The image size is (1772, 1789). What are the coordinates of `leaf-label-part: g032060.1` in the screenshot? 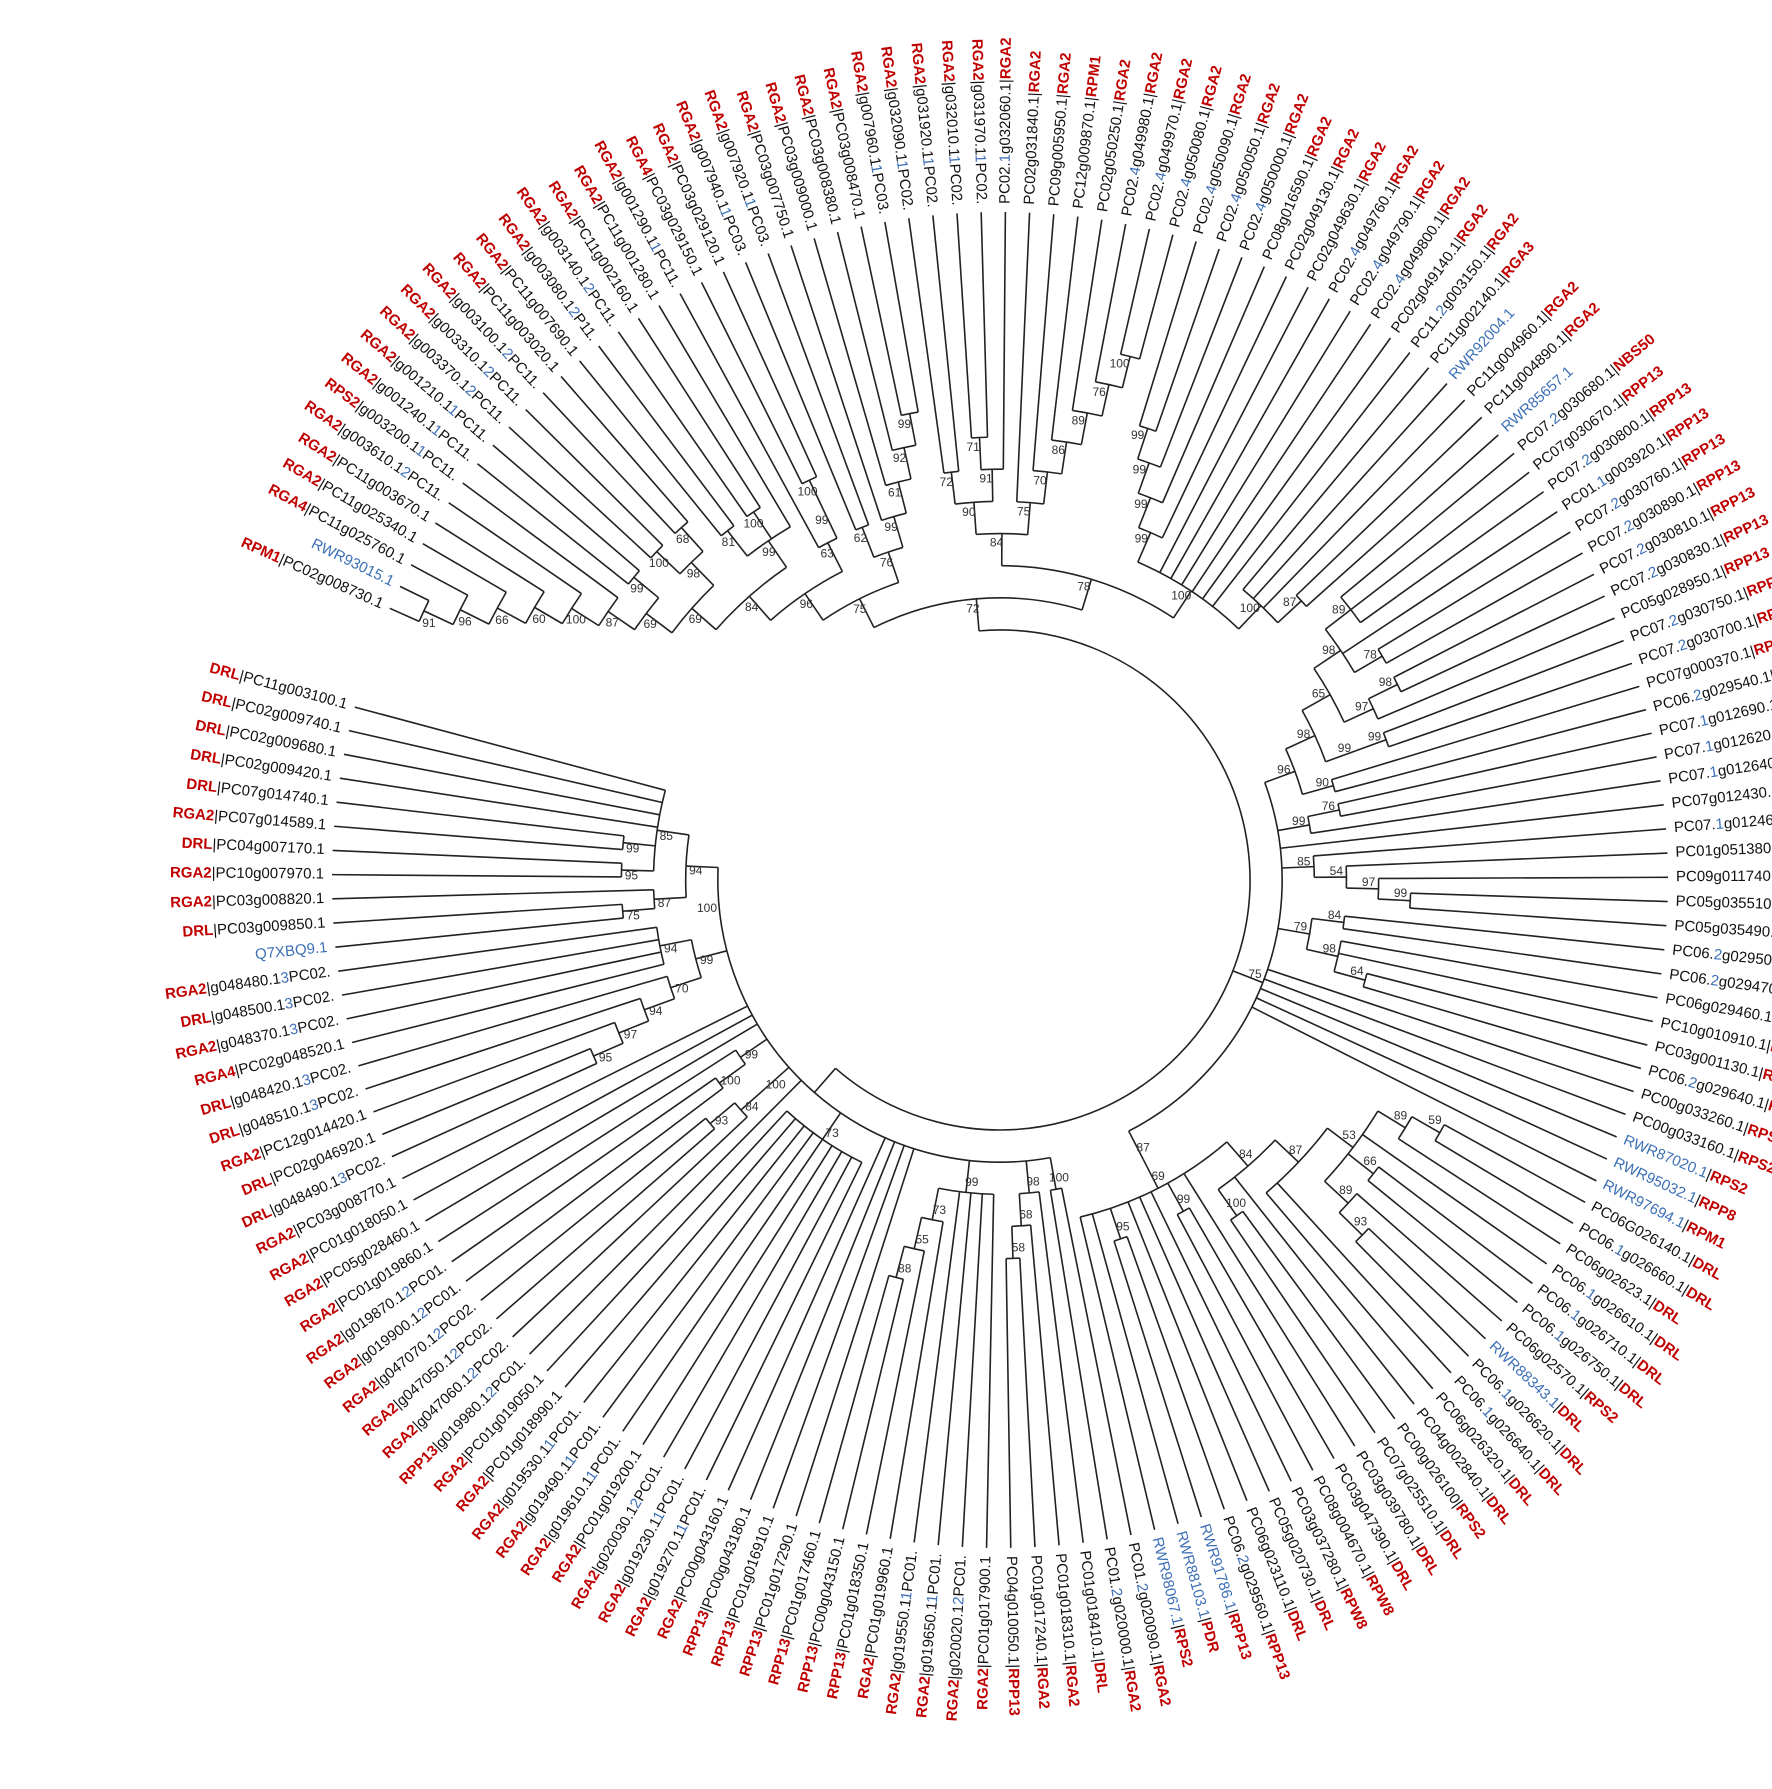 It's located at (1006, 118).